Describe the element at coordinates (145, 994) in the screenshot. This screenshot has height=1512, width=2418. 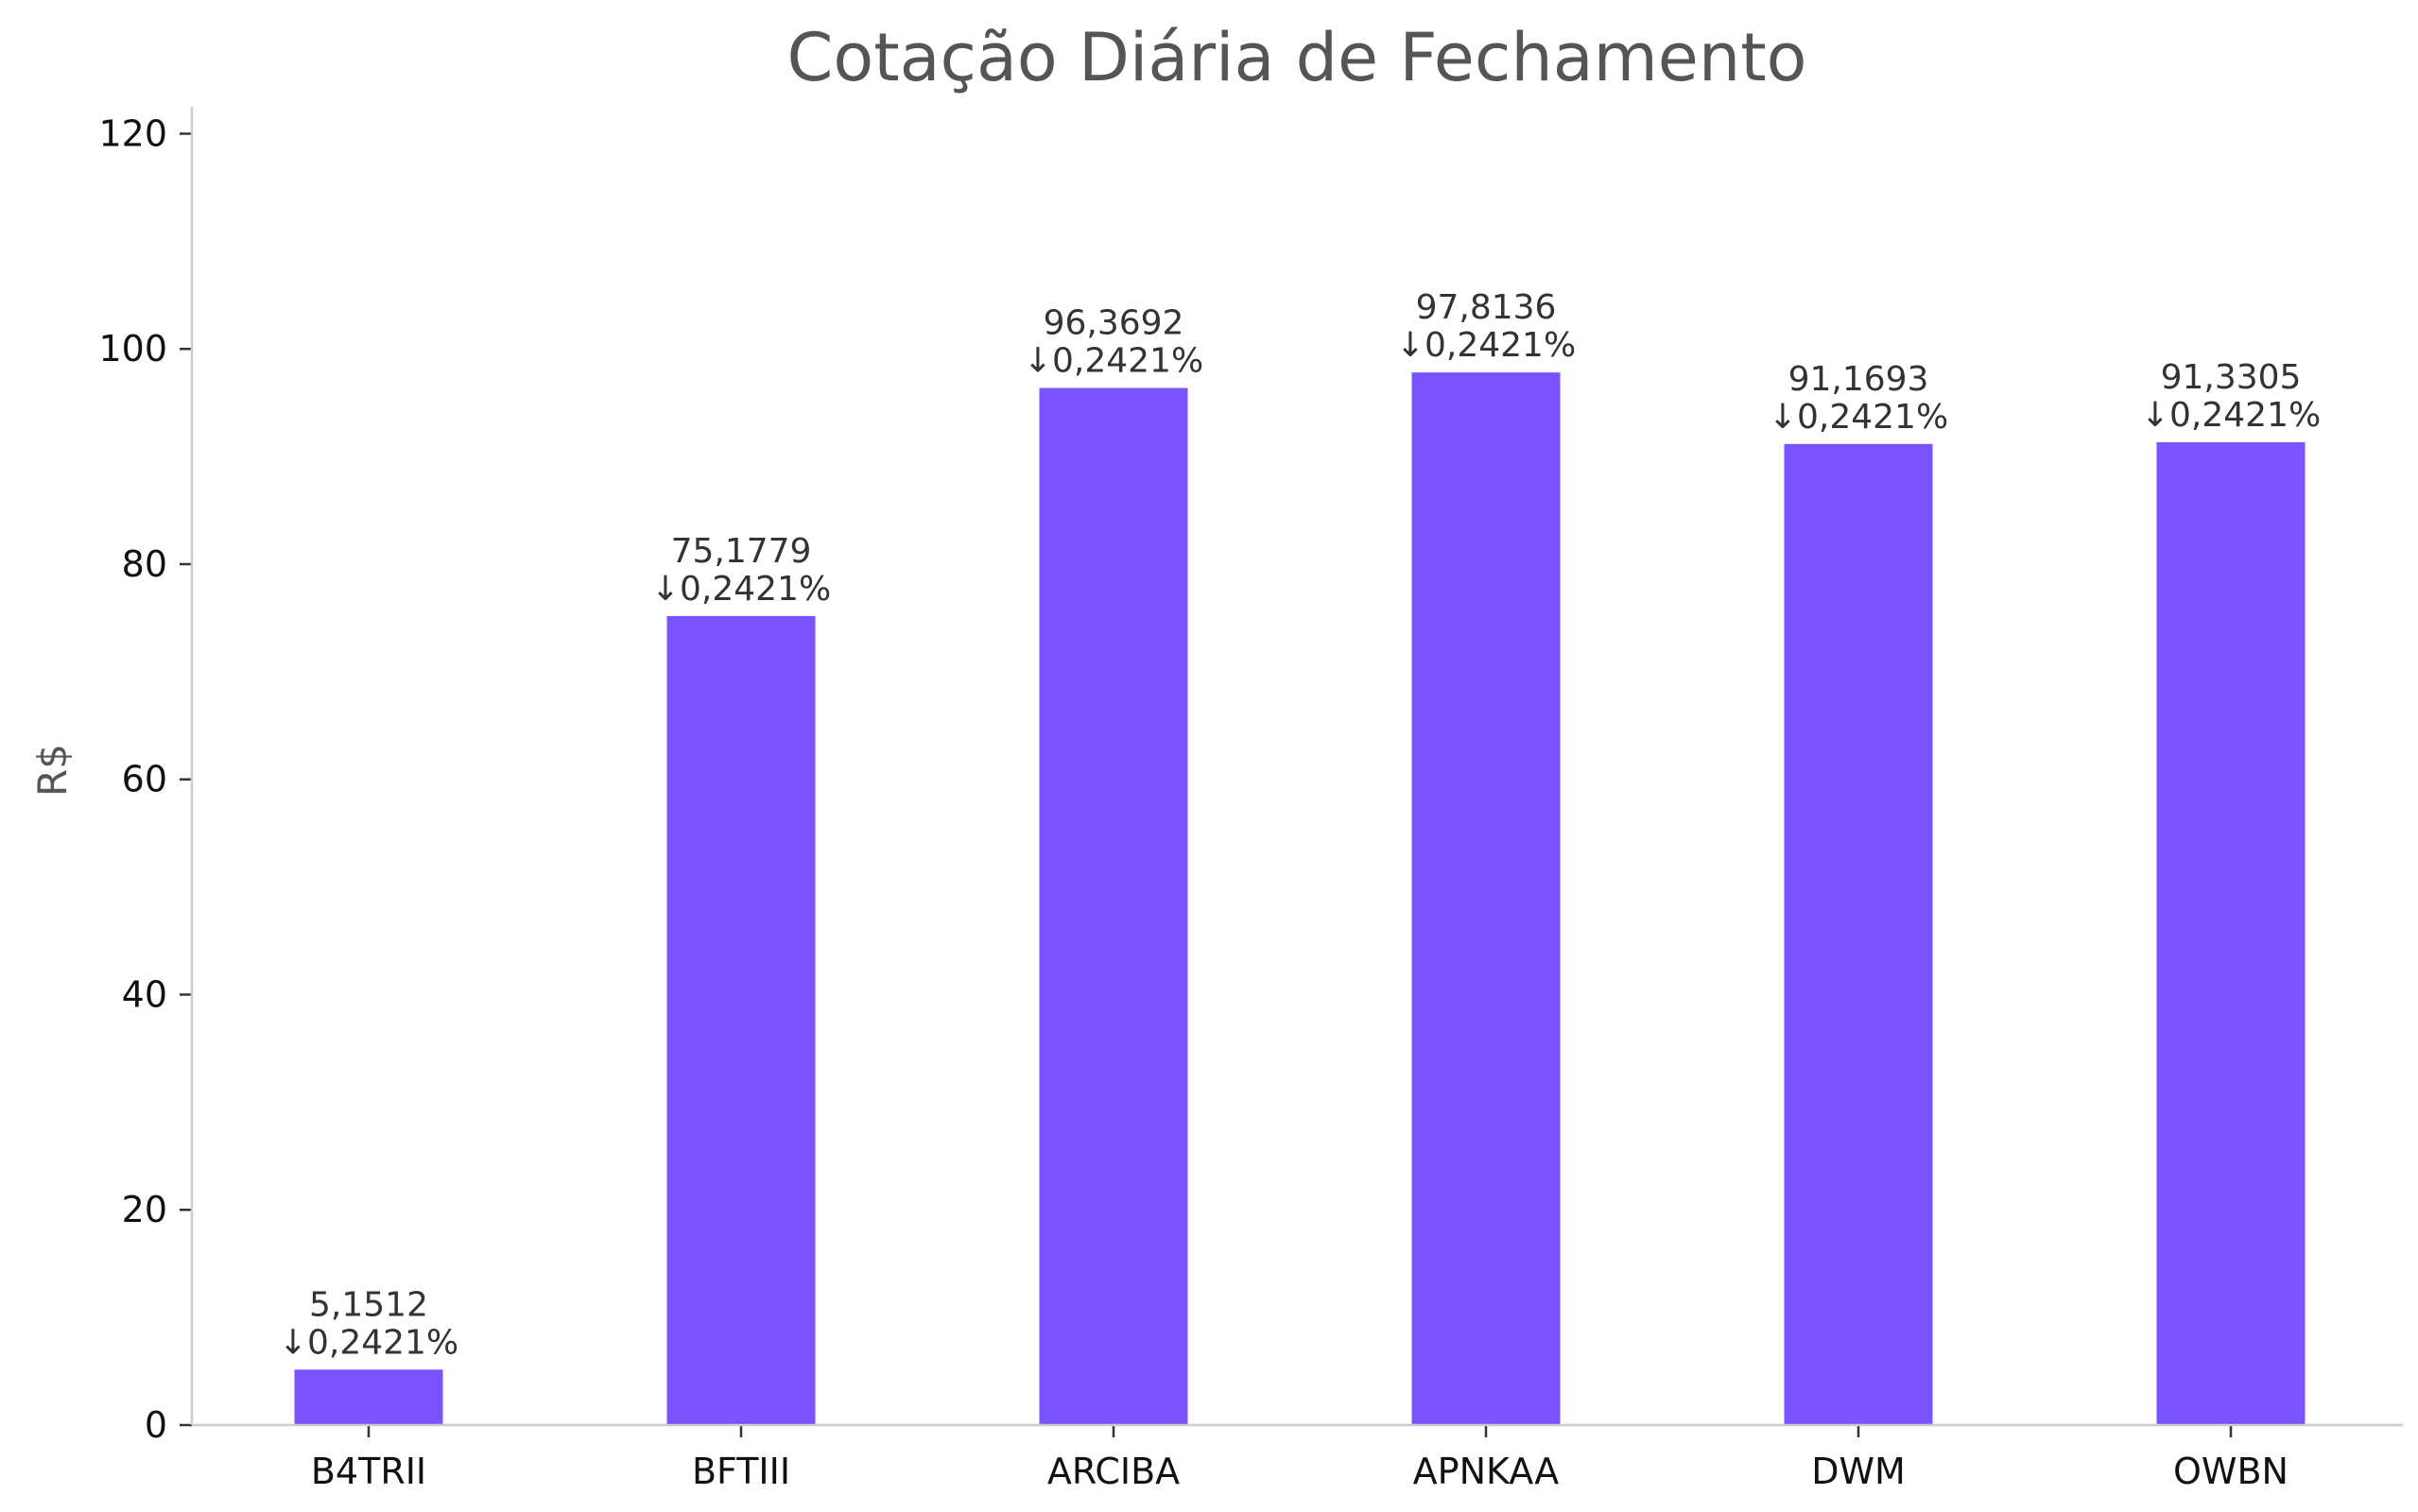
I see `y-tick-label: 40` at that location.